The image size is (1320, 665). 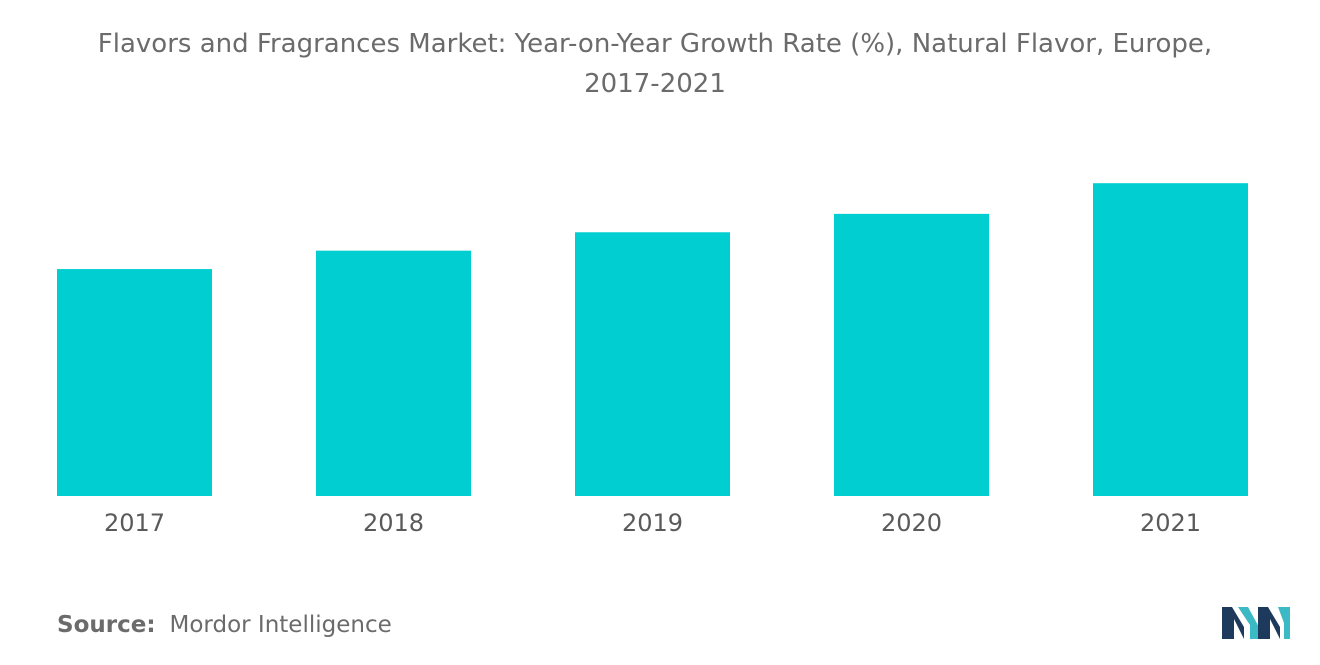 What do you see at coordinates (280, 625) in the screenshot?
I see `source-name: Mordor Intelligence` at bounding box center [280, 625].